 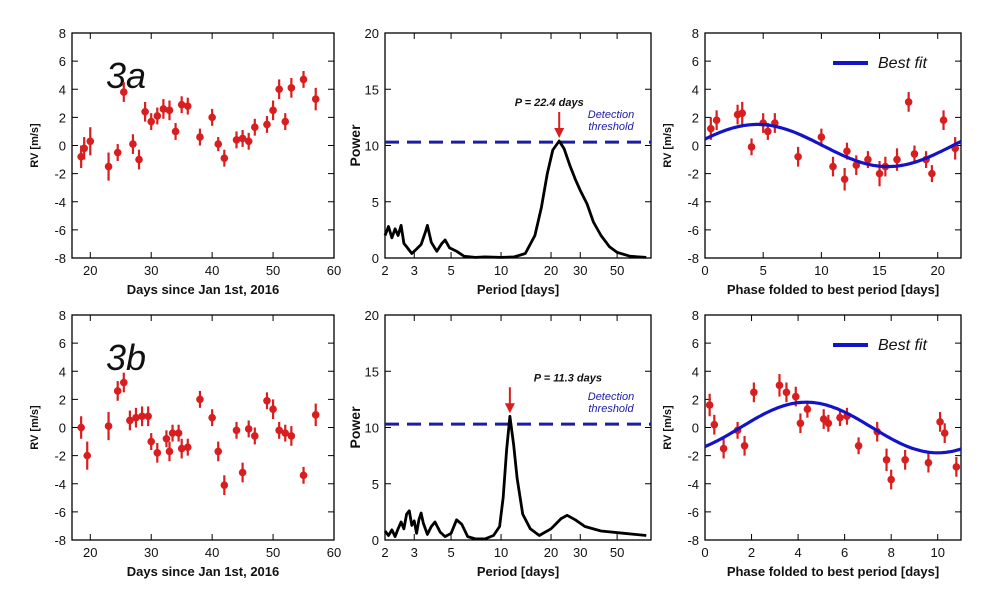 I want to click on best-fit-curve, so click(x=833, y=145).